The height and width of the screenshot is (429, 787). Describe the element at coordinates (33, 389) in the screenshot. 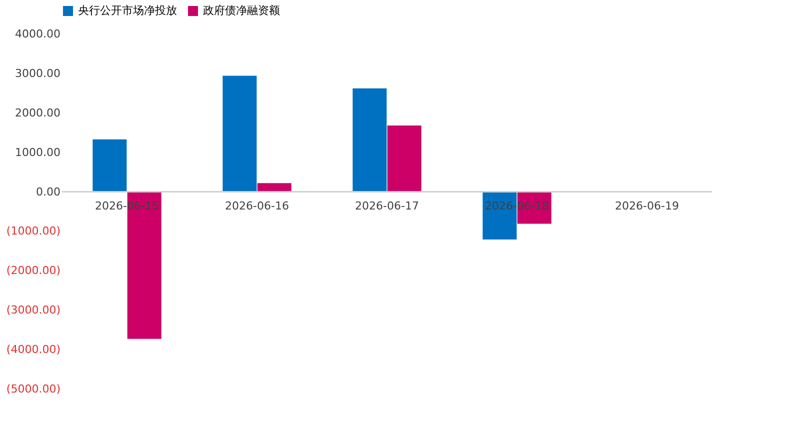

I see `y-tick-label: (5000.00)` at that location.